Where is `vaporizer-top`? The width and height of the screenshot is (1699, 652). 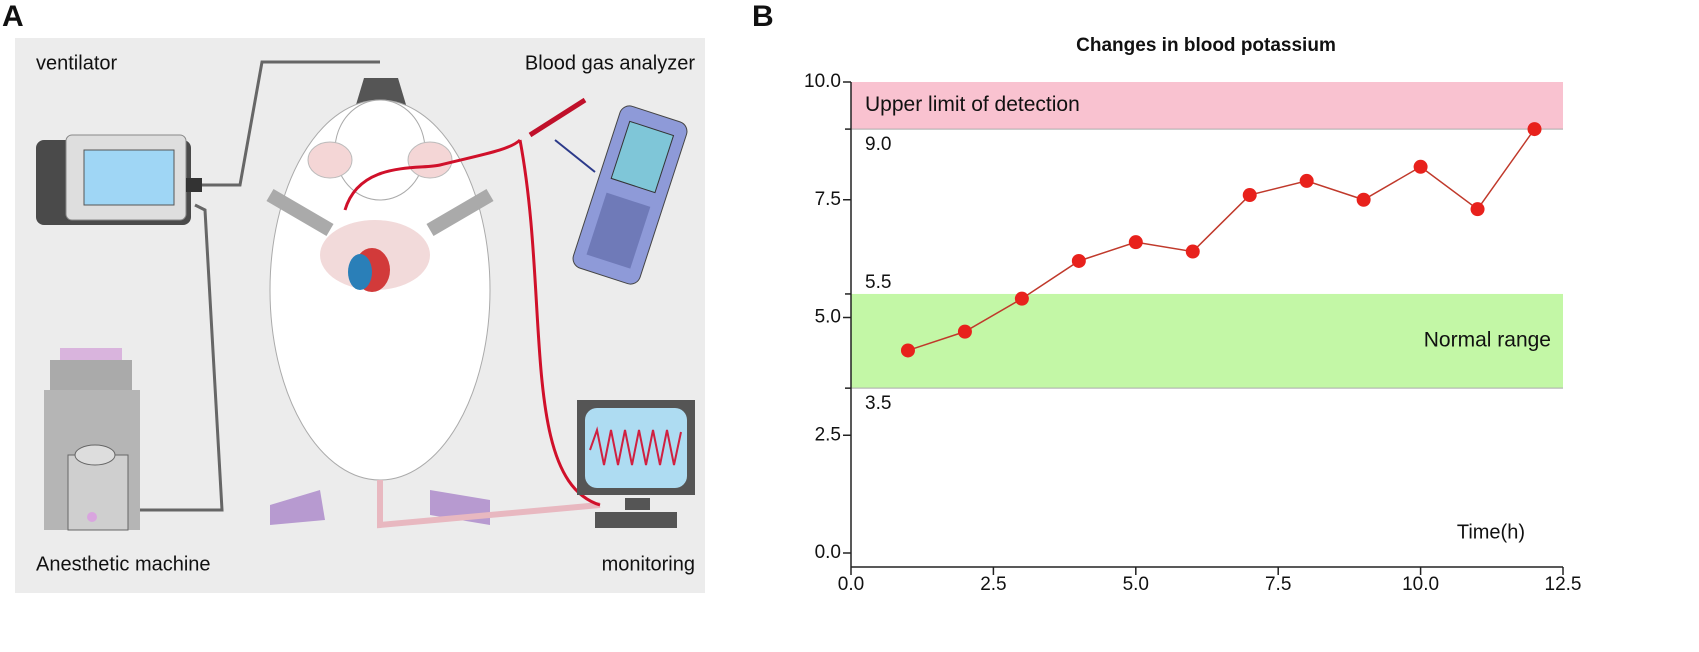
vaporizer-top is located at coordinates (91, 355).